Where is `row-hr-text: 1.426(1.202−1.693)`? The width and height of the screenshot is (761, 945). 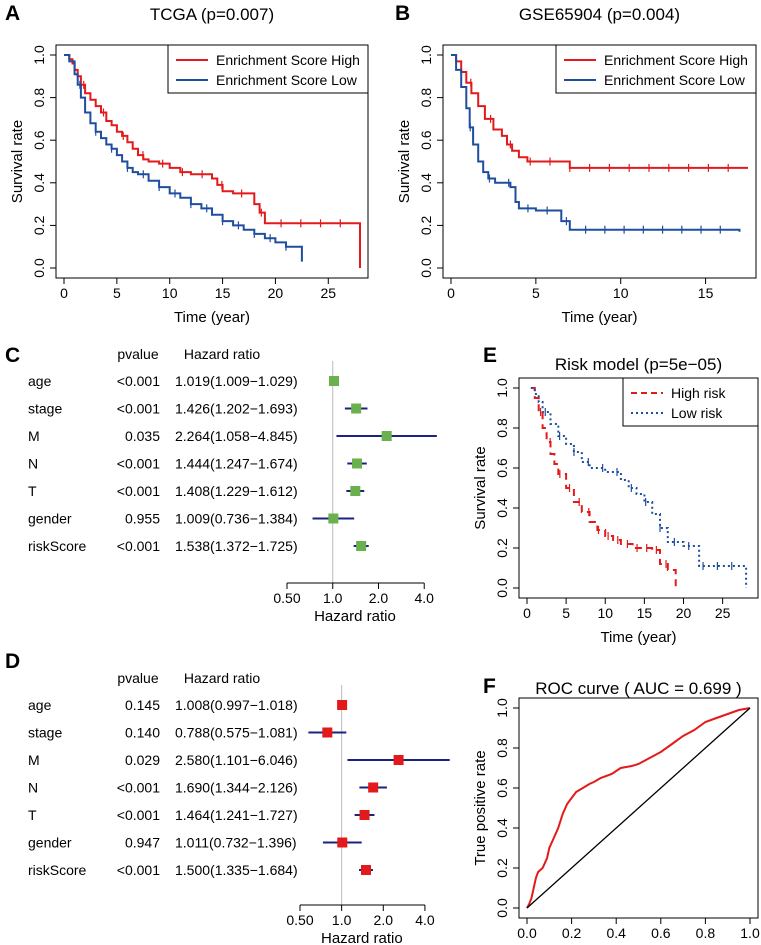
row-hr-text: 1.426(1.202−1.693) is located at coordinates (236, 409).